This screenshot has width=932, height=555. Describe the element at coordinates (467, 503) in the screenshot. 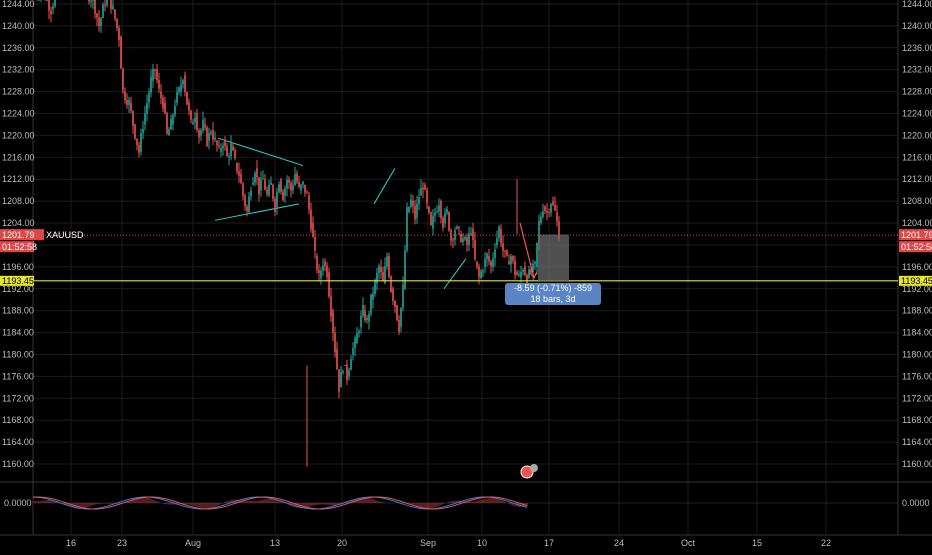

I see `oscillator-pane: 0.0000 0.0000` at that location.